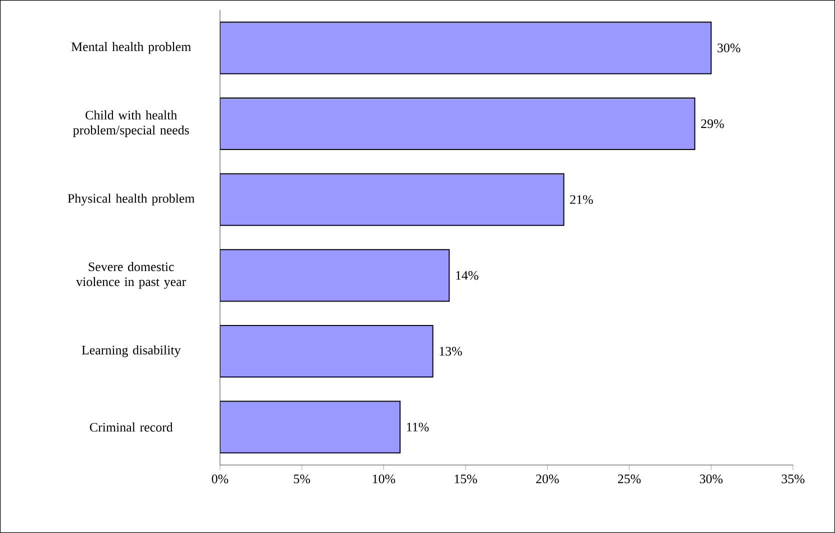 This screenshot has height=533, width=835. What do you see at coordinates (131, 427) in the screenshot?
I see `y-tick-label: Criminal record` at bounding box center [131, 427].